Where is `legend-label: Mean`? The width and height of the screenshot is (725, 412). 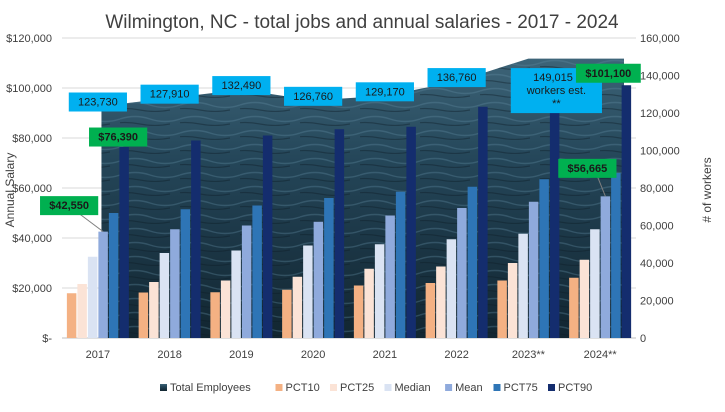 legend-label: Mean is located at coordinates (469, 388).